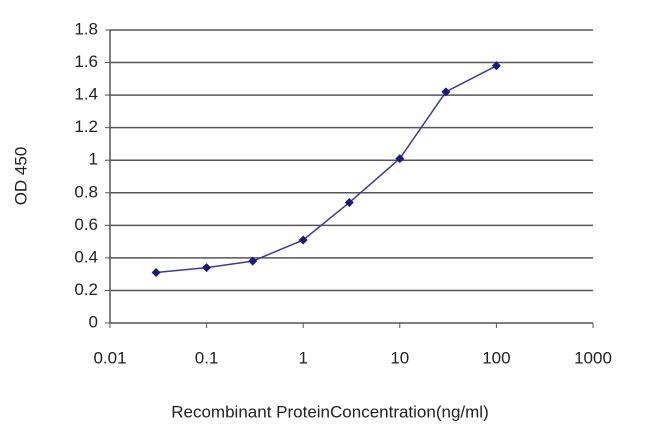 The image size is (650, 433). What do you see at coordinates (496, 357) in the screenshot?
I see `x-tick-label: 100` at bounding box center [496, 357].